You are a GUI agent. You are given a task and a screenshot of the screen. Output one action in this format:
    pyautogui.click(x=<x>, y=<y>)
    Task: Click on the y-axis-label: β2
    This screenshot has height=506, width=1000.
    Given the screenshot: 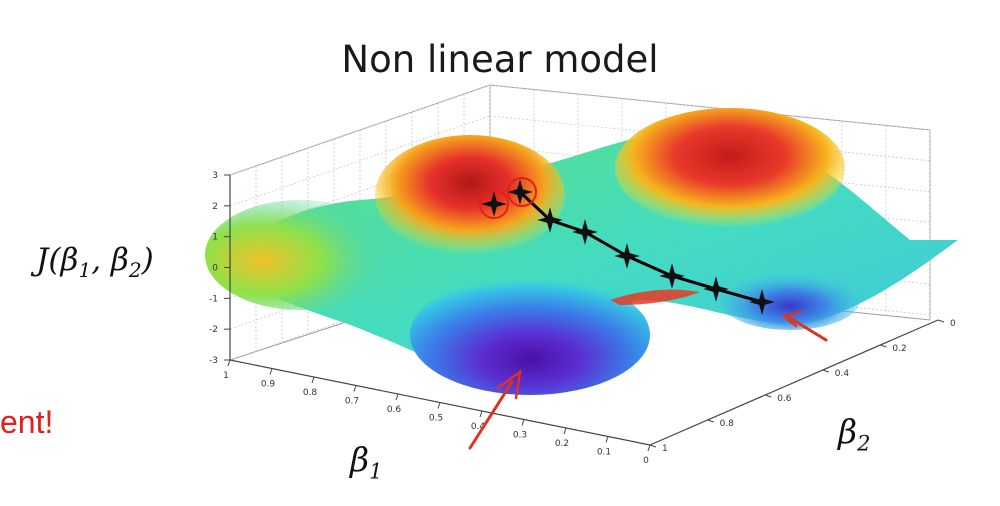 What is the action you would take?
    pyautogui.click(x=854, y=434)
    